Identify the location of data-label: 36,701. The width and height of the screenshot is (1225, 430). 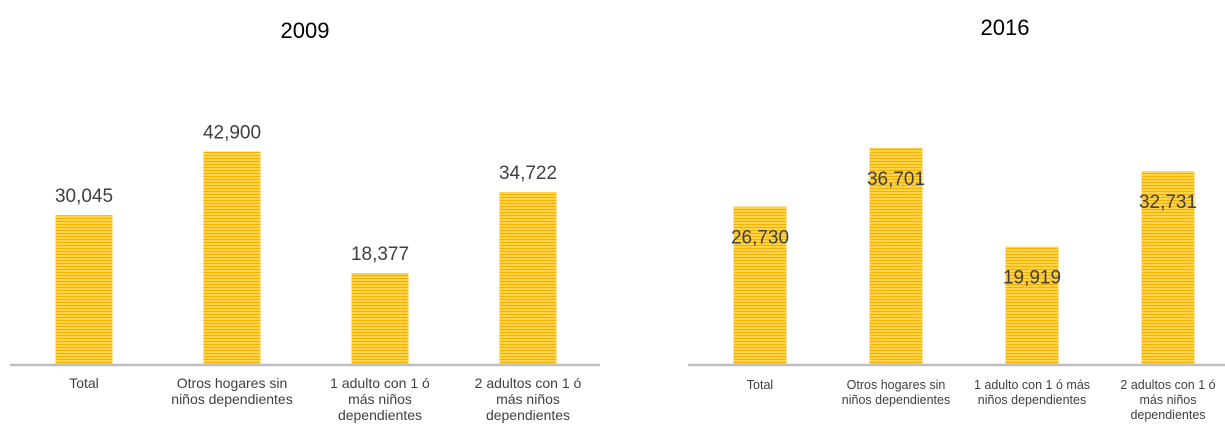
(896, 179).